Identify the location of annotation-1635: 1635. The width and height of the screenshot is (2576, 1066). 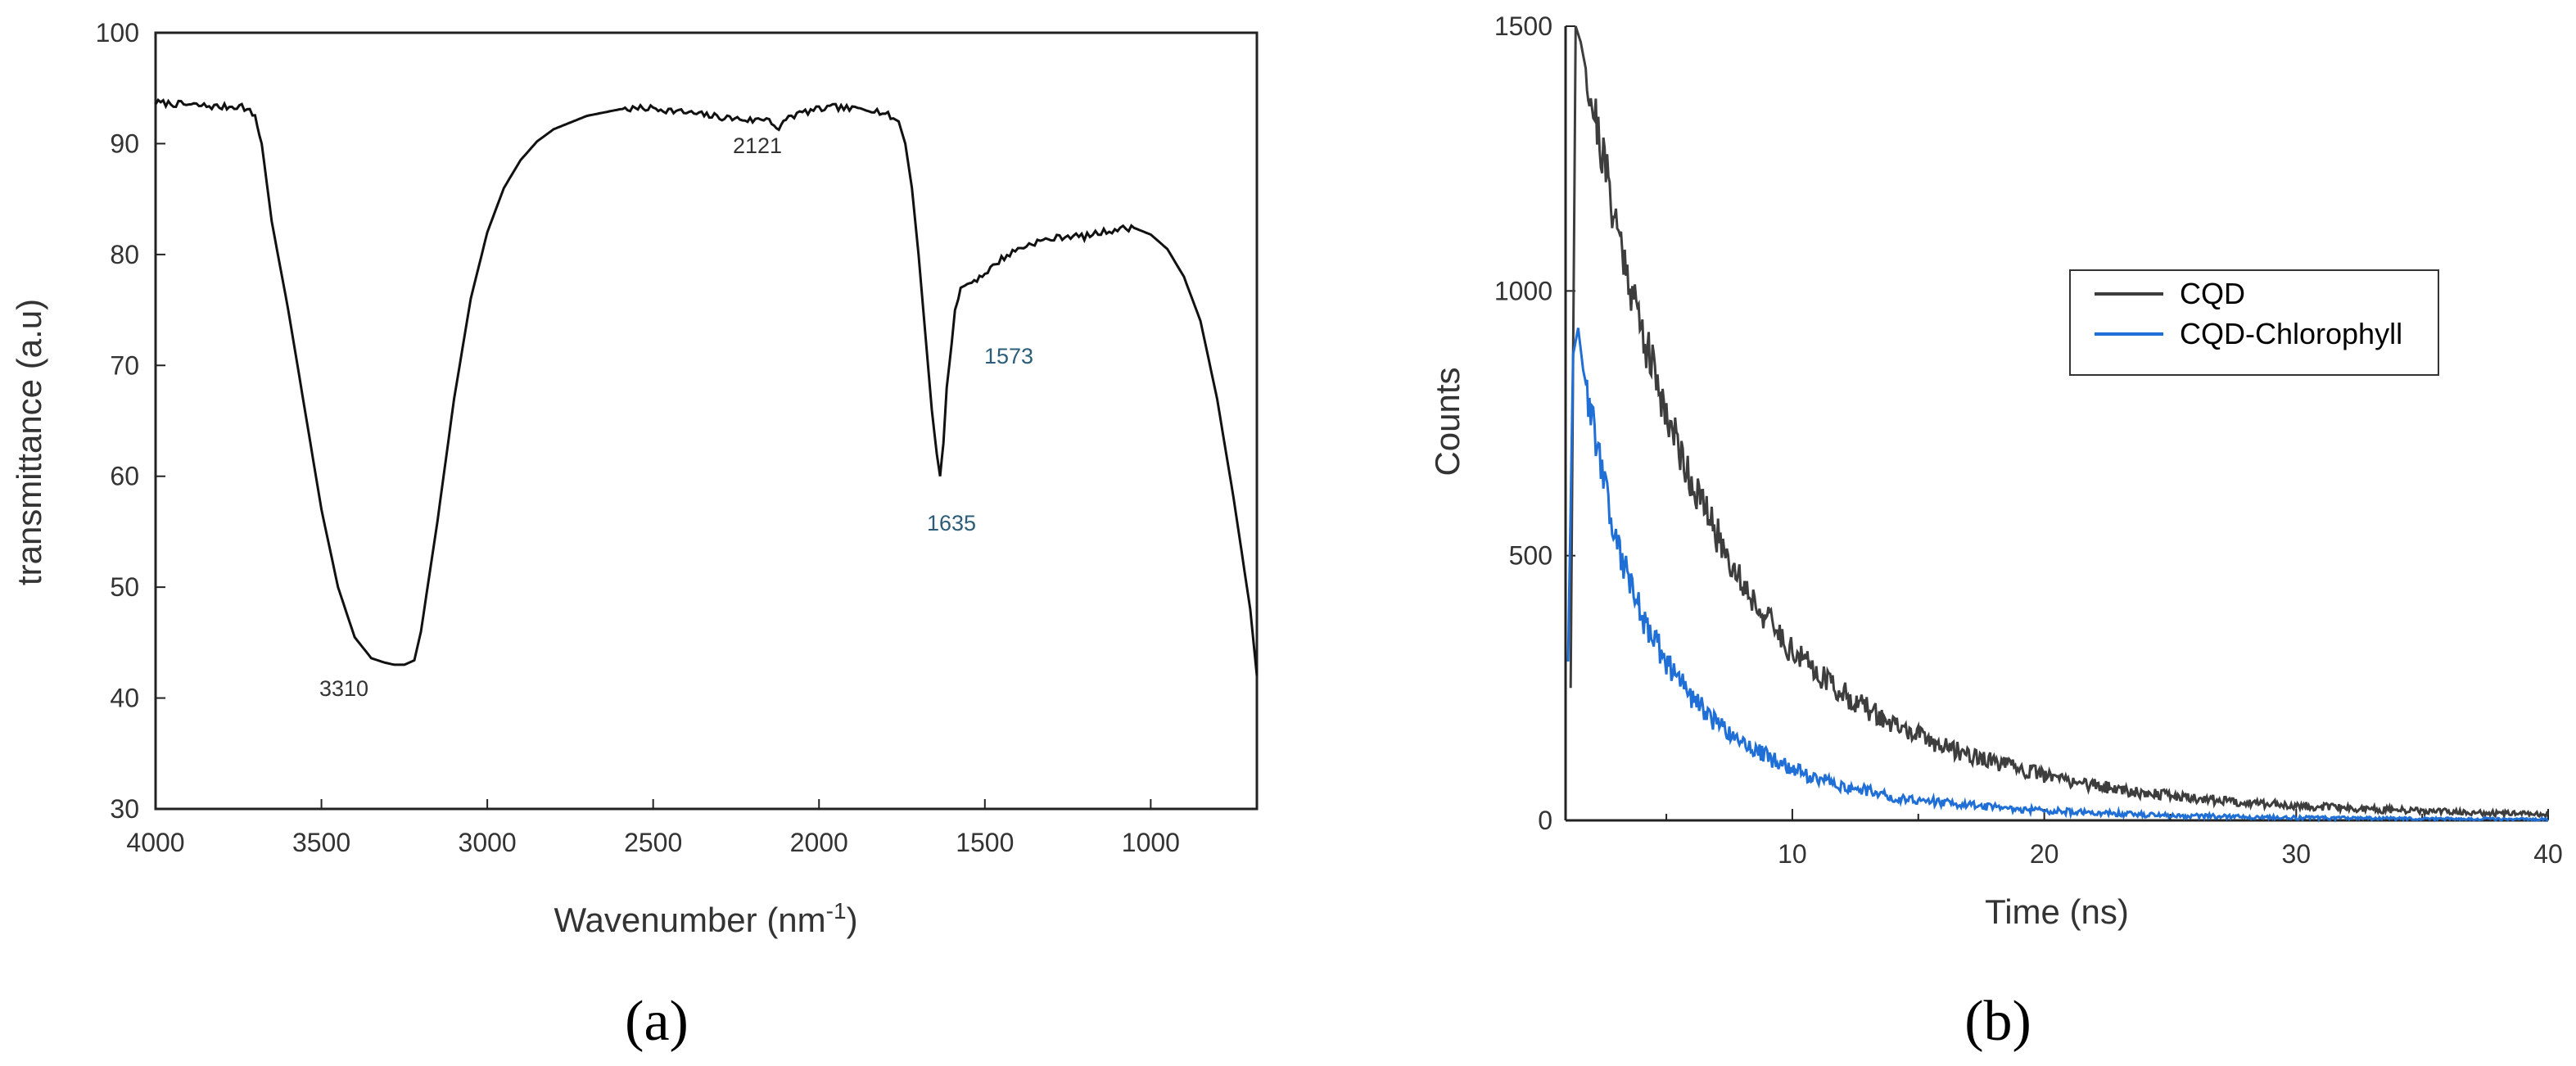
(951, 523).